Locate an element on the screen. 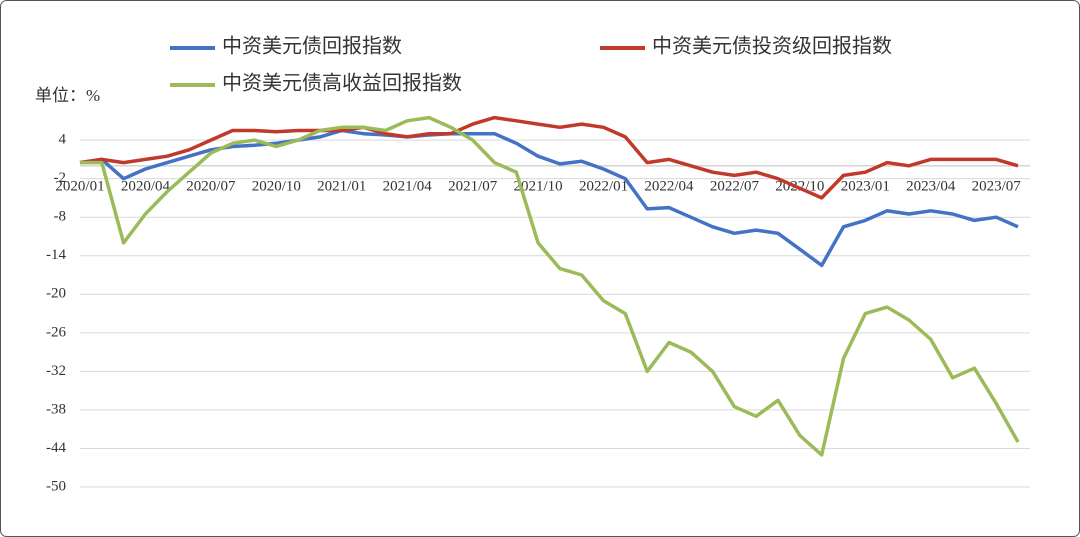  y-tick-label: -50 is located at coordinates (56, 486).